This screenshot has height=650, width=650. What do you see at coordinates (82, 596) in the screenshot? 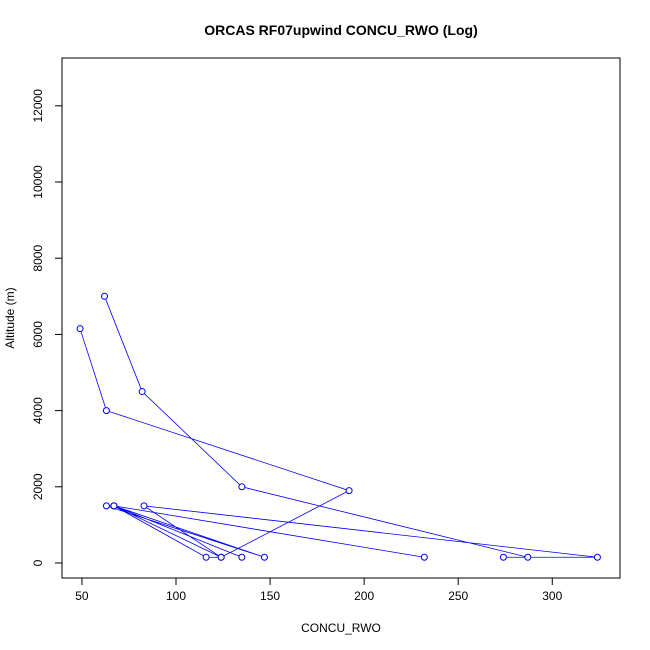
I see `x-tick-label: 50` at bounding box center [82, 596].